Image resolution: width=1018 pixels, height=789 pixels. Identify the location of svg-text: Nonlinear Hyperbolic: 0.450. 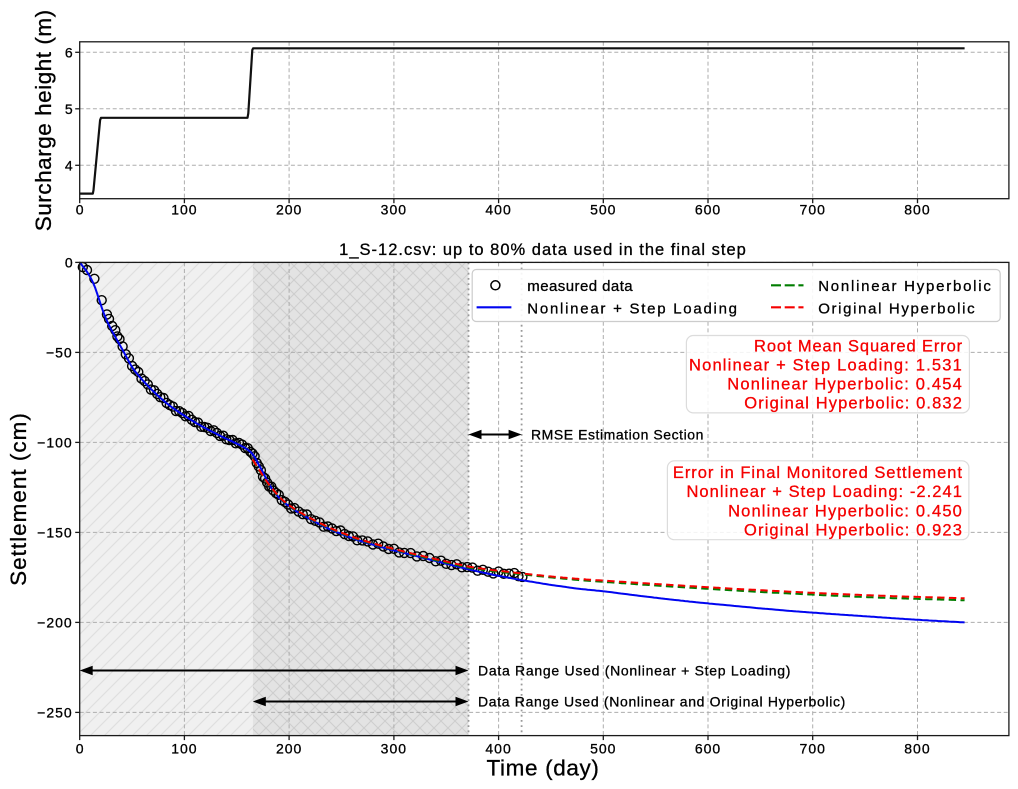
(845, 511).